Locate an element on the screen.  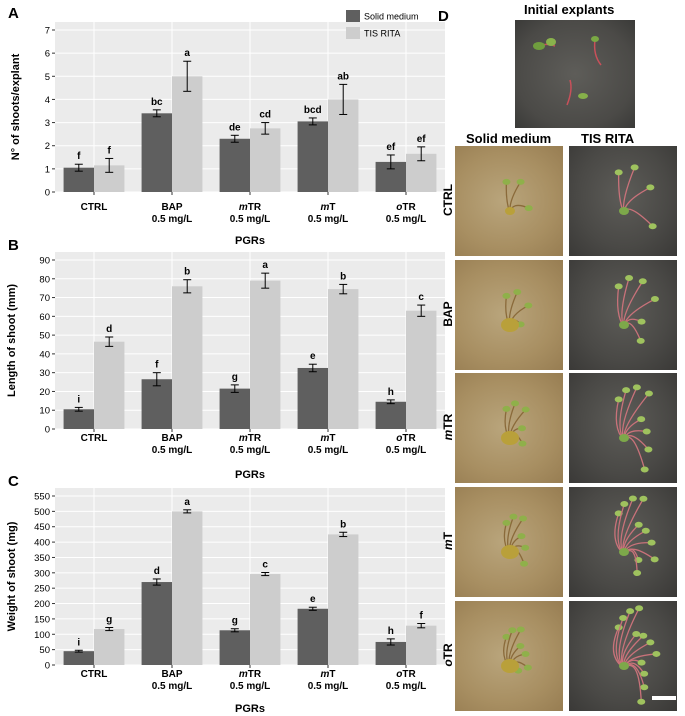
photo-rita-otr is located at coordinates (623, 656).